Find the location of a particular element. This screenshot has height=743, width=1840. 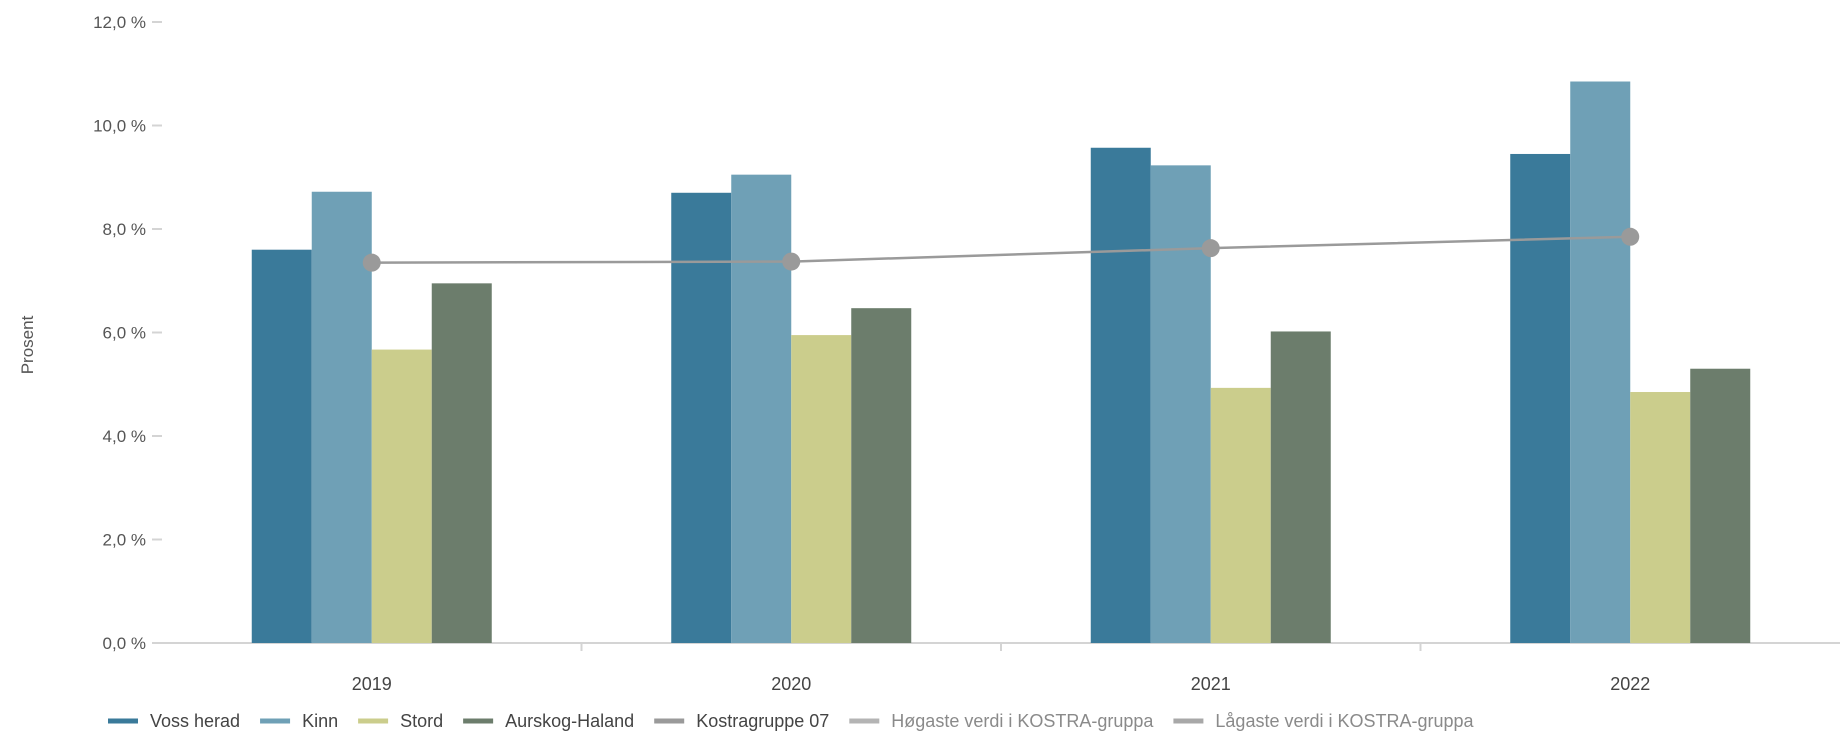

series-line is located at coordinates (1001, 249).